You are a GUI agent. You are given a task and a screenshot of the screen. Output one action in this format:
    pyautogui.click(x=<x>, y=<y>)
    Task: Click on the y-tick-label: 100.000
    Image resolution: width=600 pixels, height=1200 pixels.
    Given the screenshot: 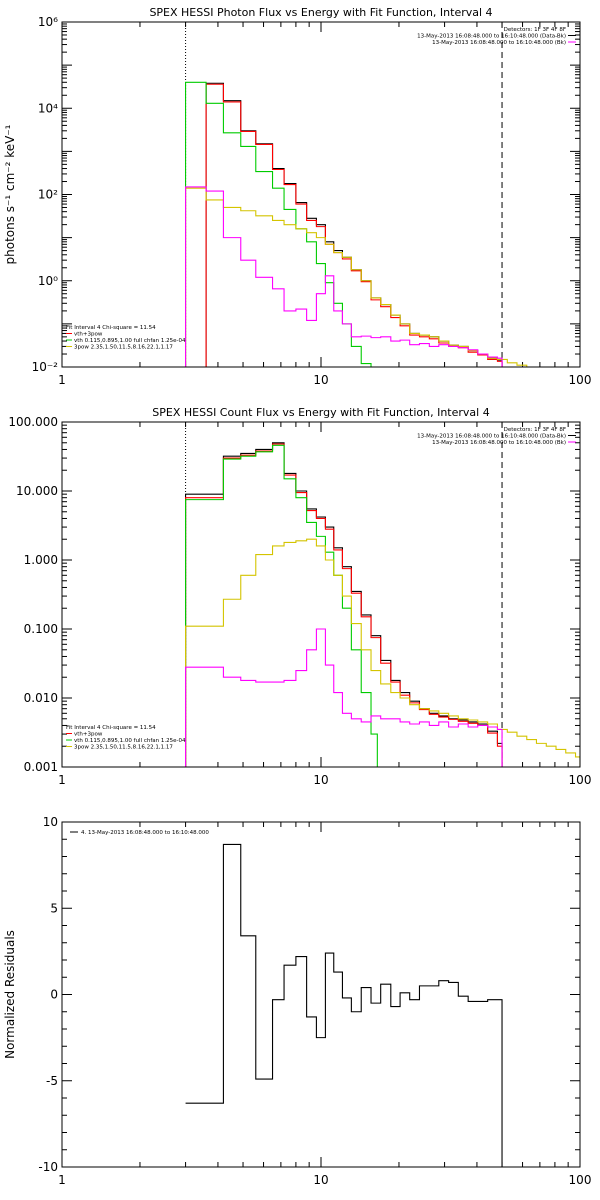 What is the action you would take?
    pyautogui.click(x=33, y=422)
    